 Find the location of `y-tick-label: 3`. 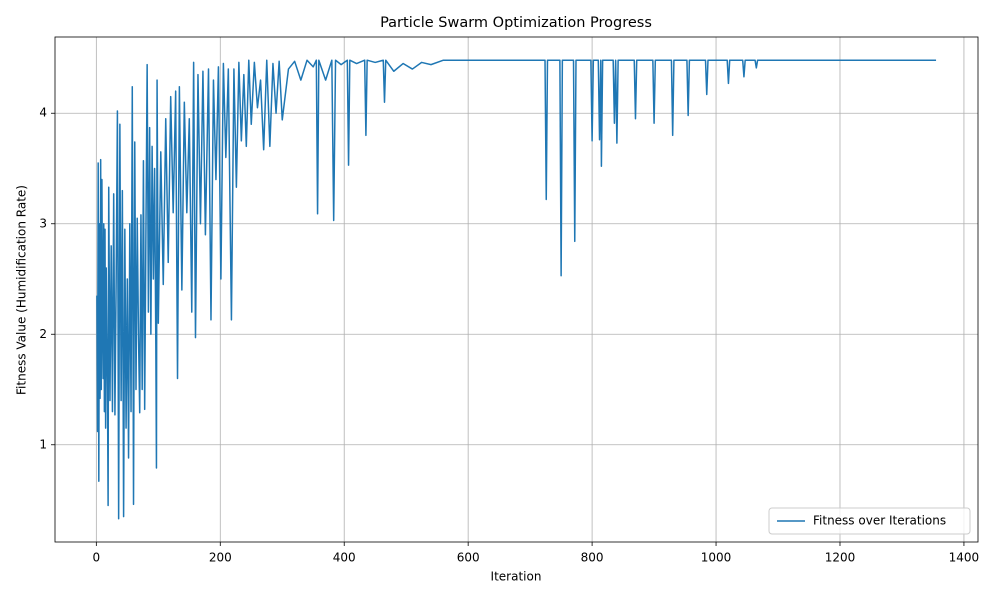

y-tick-label: 3 is located at coordinates (43, 223).